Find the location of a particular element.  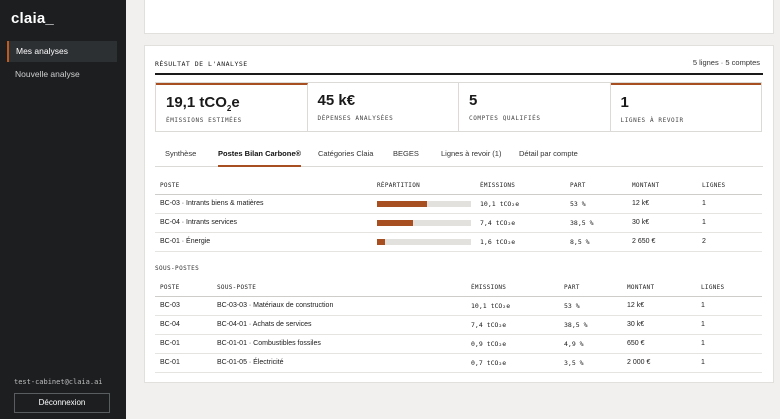

kpi-emissions: 19,1 tCO2e ÉMISSIONS ESTIMÉES is located at coordinates (232, 107).